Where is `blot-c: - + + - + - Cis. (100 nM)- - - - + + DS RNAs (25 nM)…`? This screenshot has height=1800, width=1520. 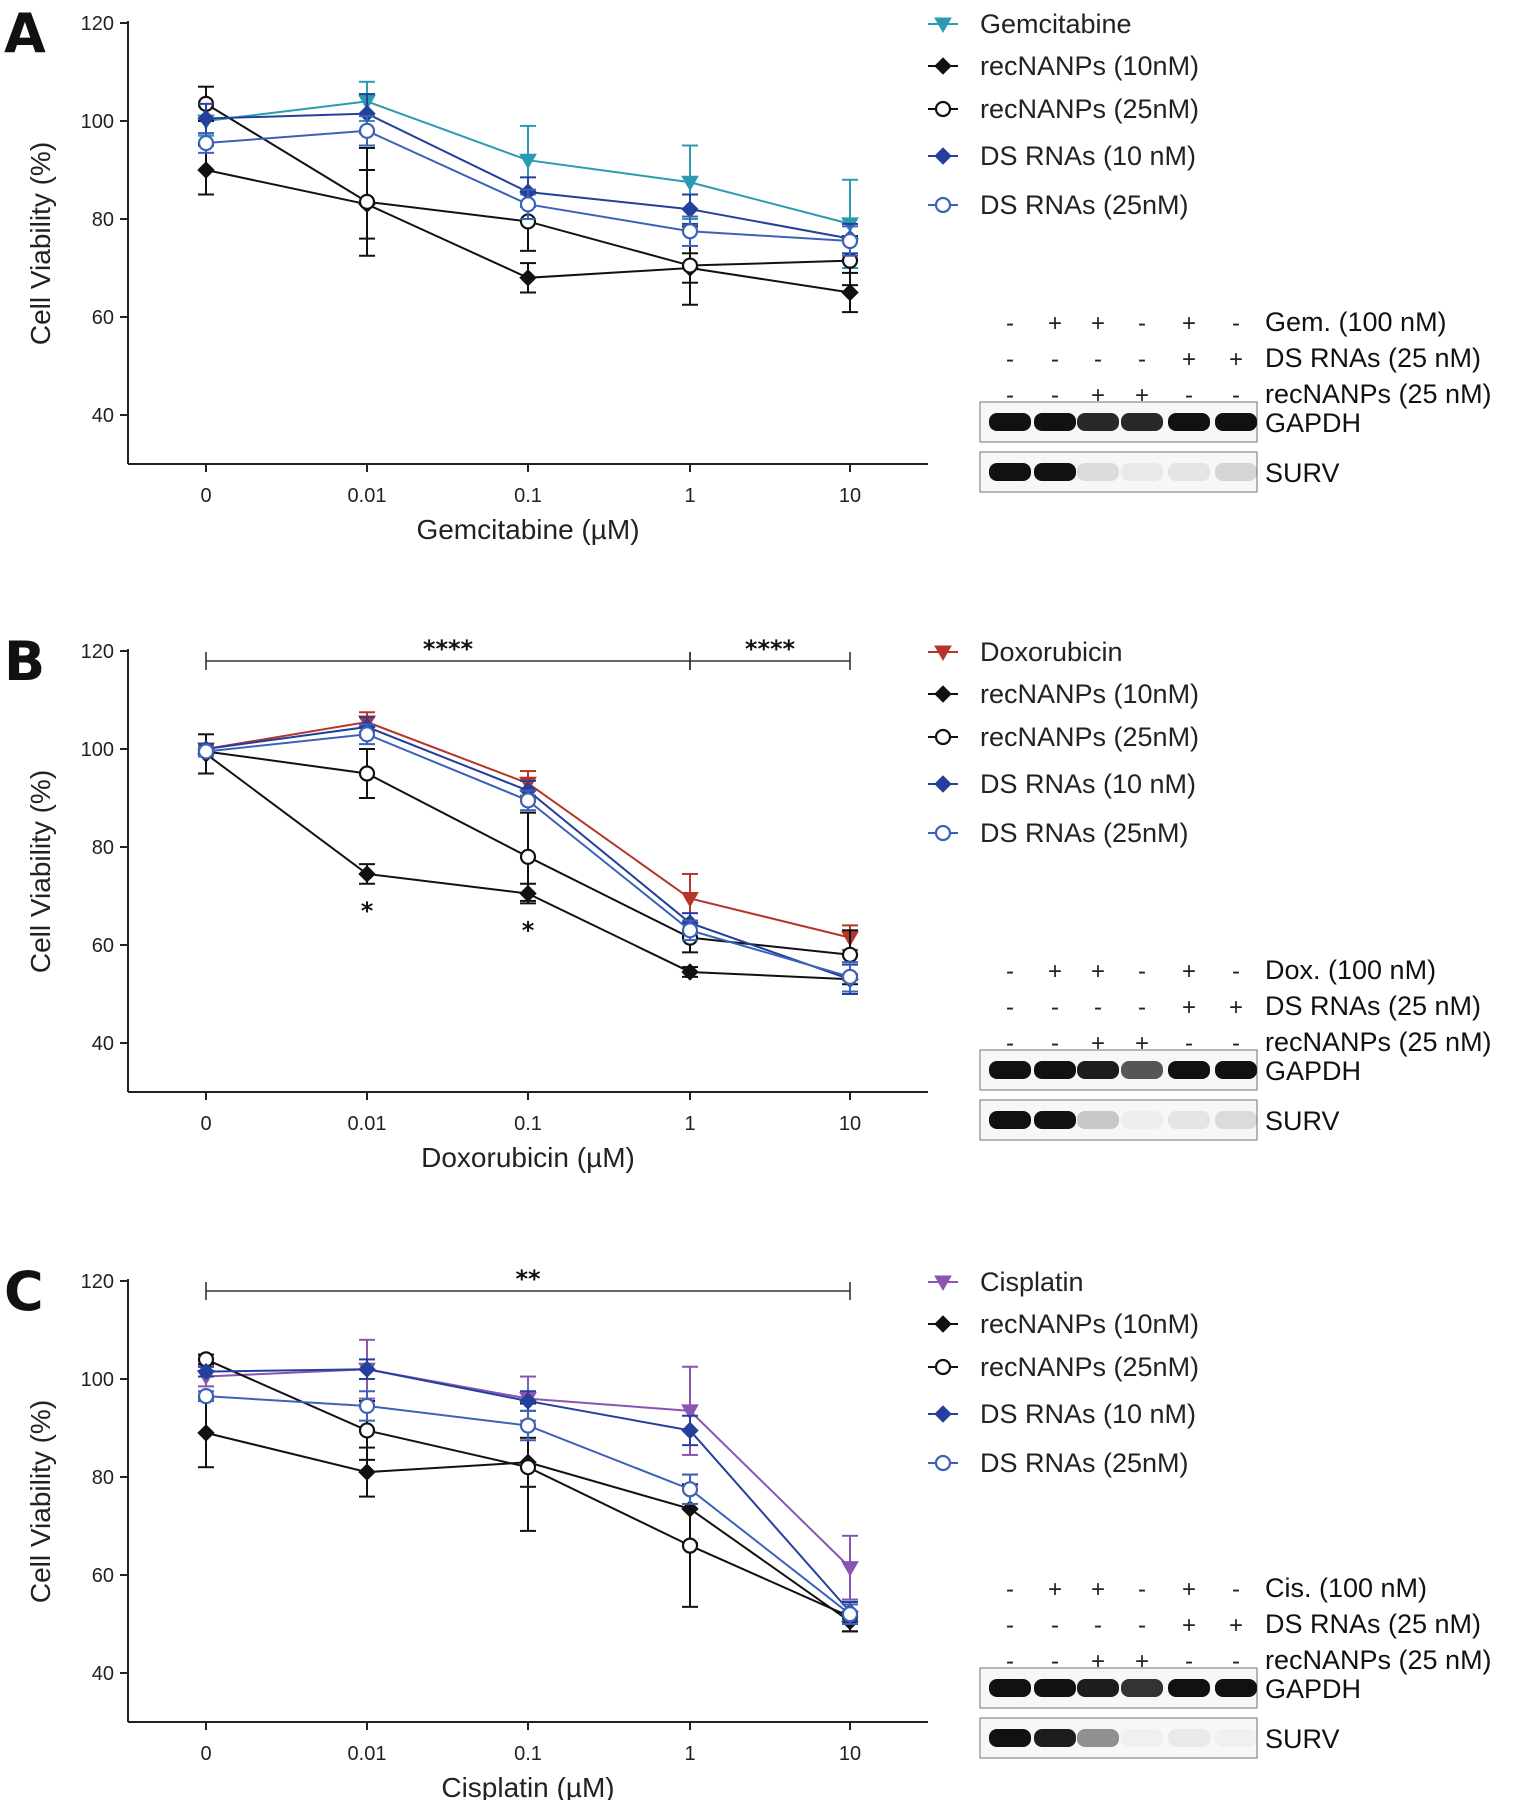 blot-c: - + + - + - Cis. (100 nM)- - - - + + DS RNAs (25 nM)… is located at coordinates (1235, 1666).